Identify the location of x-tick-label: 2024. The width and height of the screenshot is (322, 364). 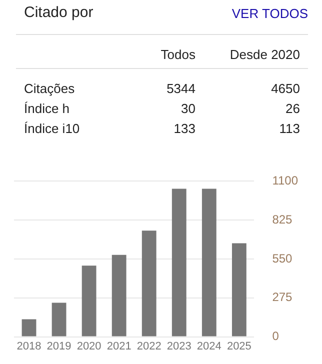
(209, 346).